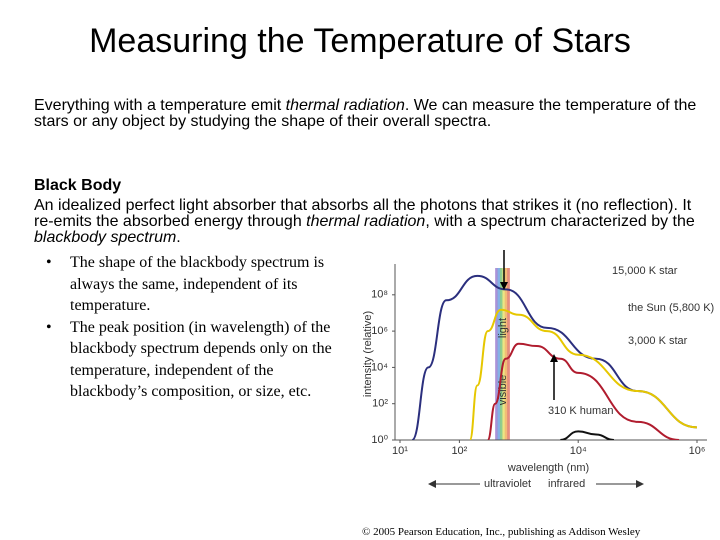  I want to click on direction-label: infrared, so click(566, 484).